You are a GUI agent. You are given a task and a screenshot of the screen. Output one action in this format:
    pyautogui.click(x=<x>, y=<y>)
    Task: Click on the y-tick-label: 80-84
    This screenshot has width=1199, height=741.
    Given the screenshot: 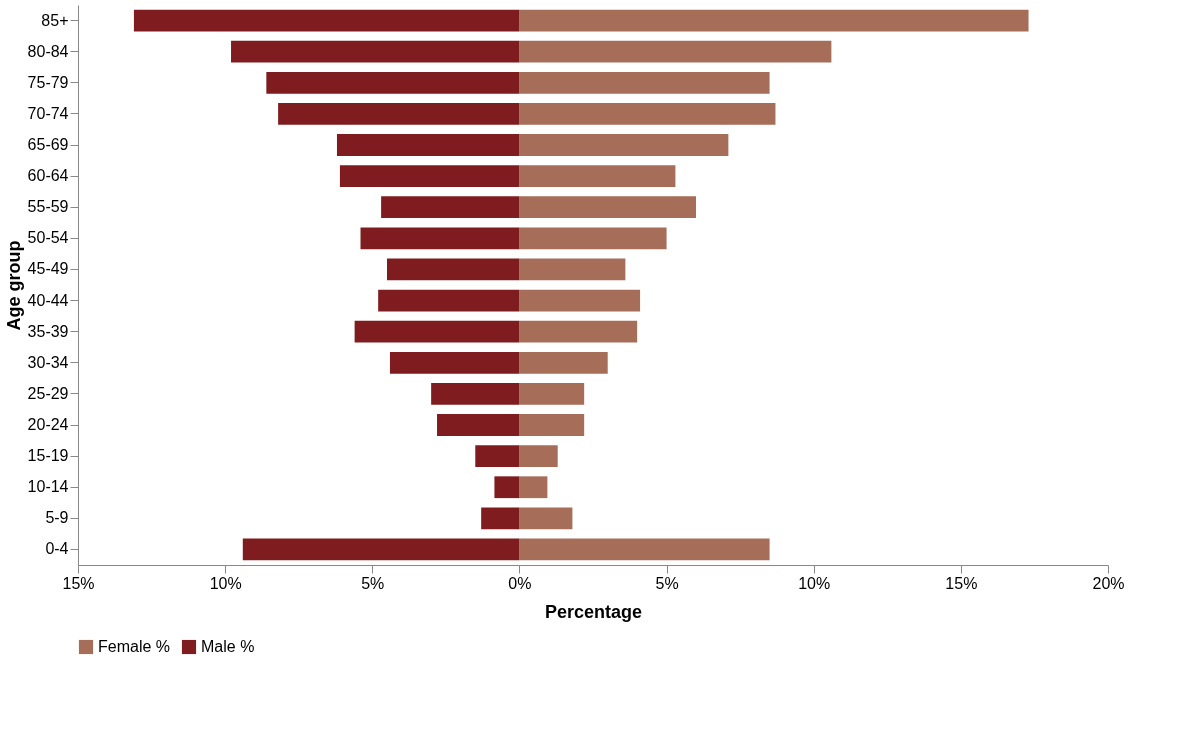 What is the action you would take?
    pyautogui.click(x=48, y=51)
    